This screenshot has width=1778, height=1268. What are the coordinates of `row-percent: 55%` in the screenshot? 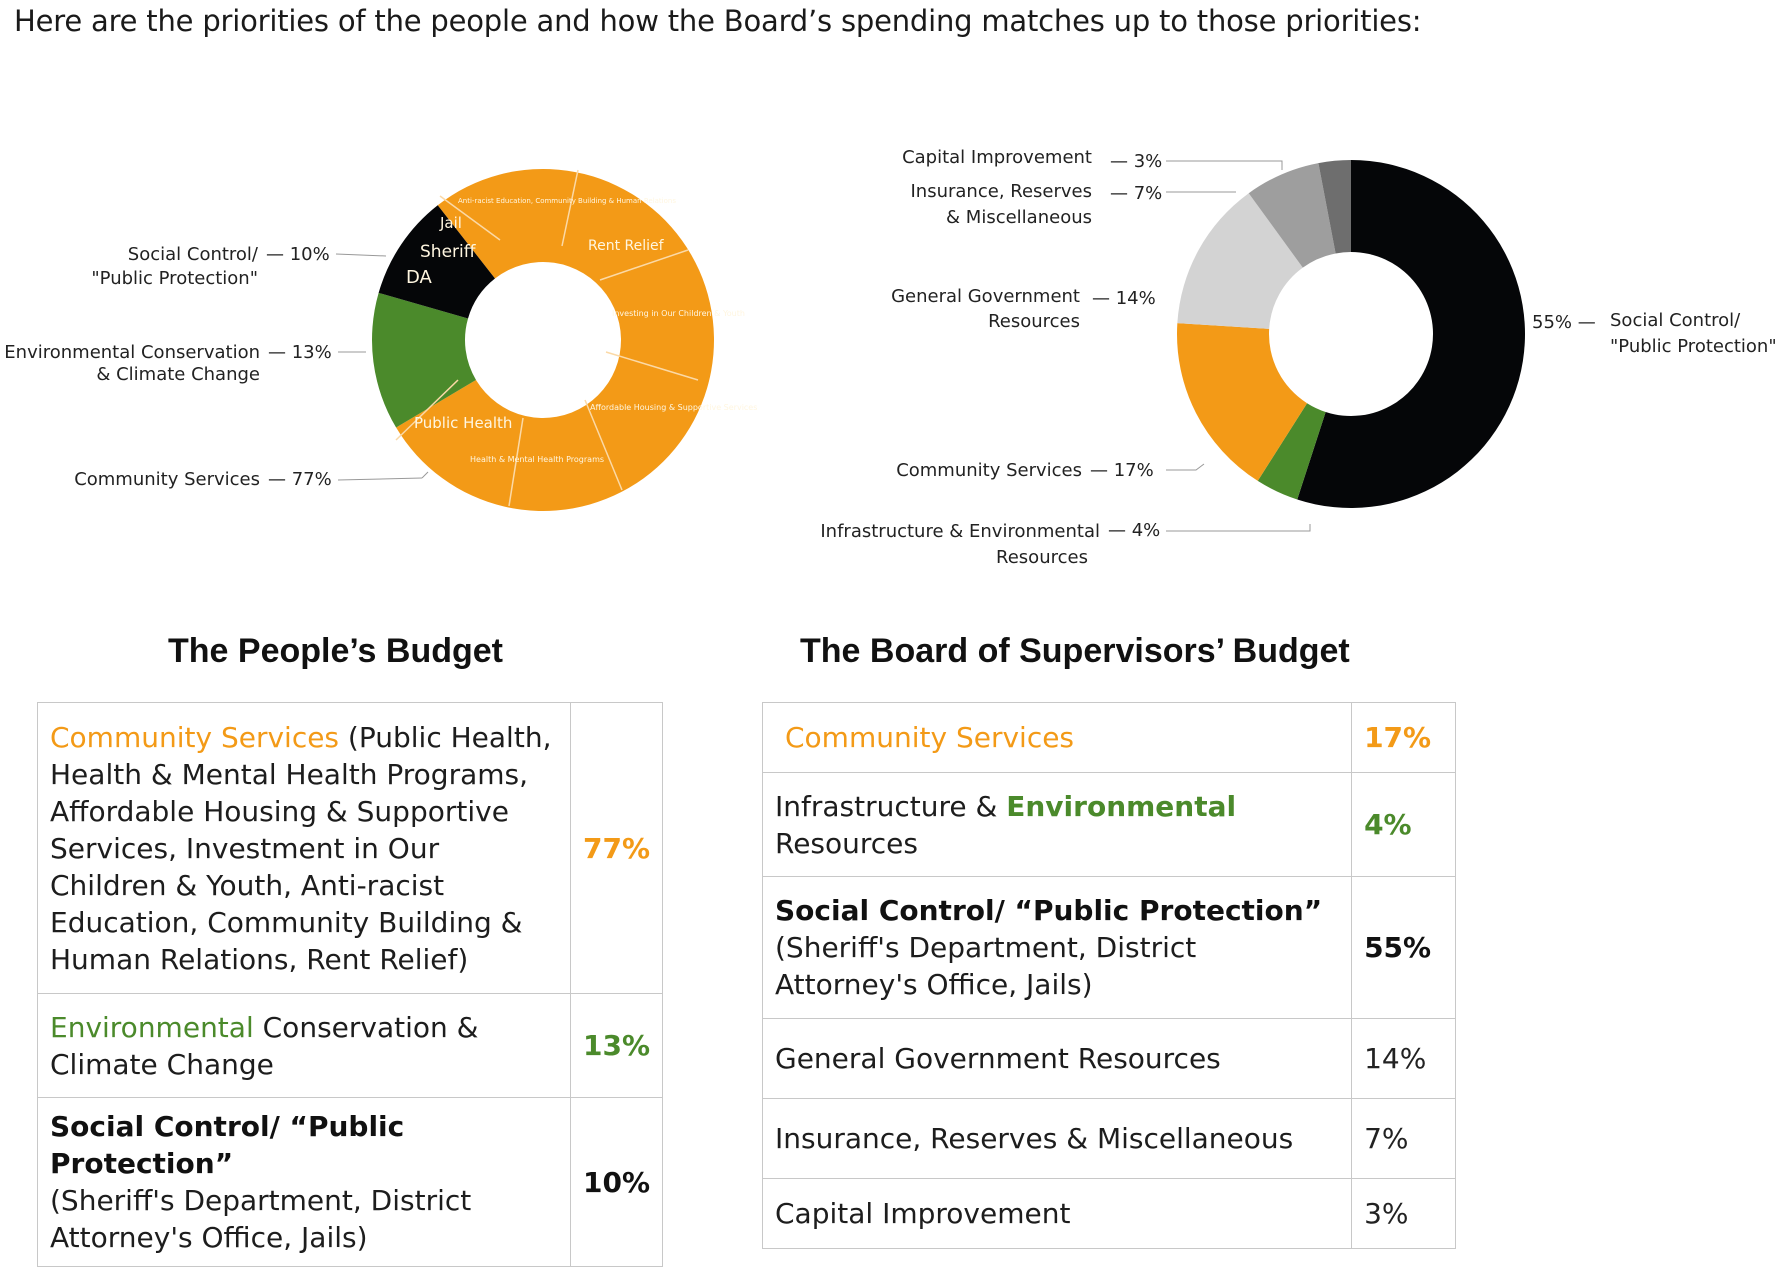 It's located at (1403, 947).